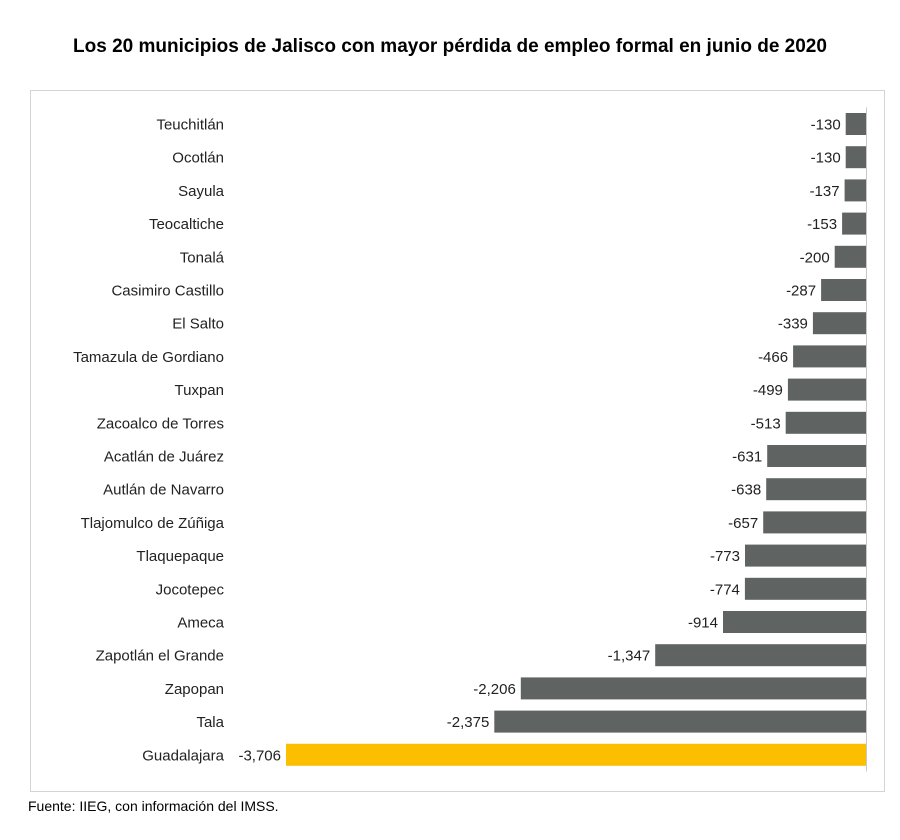 The width and height of the screenshot is (900, 840). What do you see at coordinates (801, 291) in the screenshot?
I see `value-label: -287` at bounding box center [801, 291].